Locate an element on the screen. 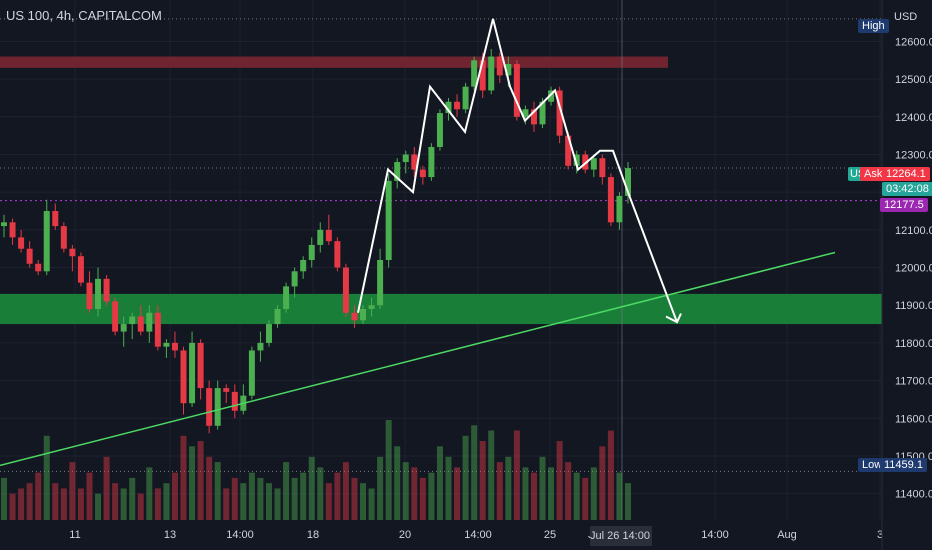 The image size is (932, 550). y-tick-label: 12400.0 is located at coordinates (913, 118).